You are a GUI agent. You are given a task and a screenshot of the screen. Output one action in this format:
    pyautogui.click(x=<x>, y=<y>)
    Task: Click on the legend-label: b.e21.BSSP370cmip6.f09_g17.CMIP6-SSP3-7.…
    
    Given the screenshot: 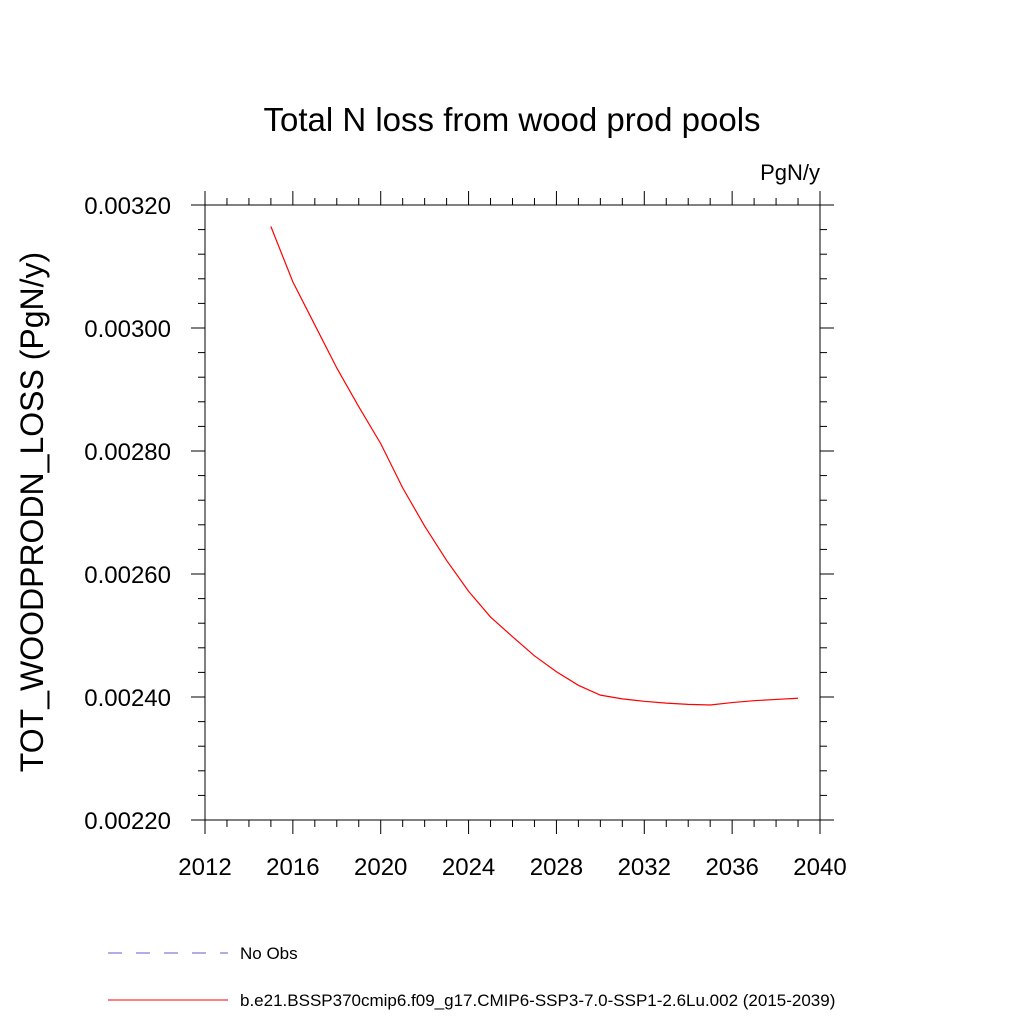 What is the action you would take?
    pyautogui.click(x=537, y=1000)
    